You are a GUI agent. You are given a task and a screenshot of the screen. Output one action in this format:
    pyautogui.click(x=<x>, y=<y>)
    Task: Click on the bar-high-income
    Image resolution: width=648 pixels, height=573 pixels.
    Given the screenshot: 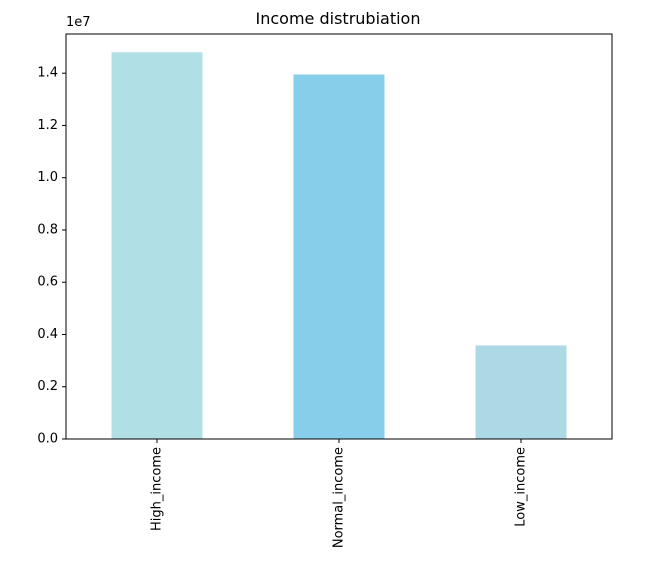 What is the action you would take?
    pyautogui.click(x=157, y=246)
    